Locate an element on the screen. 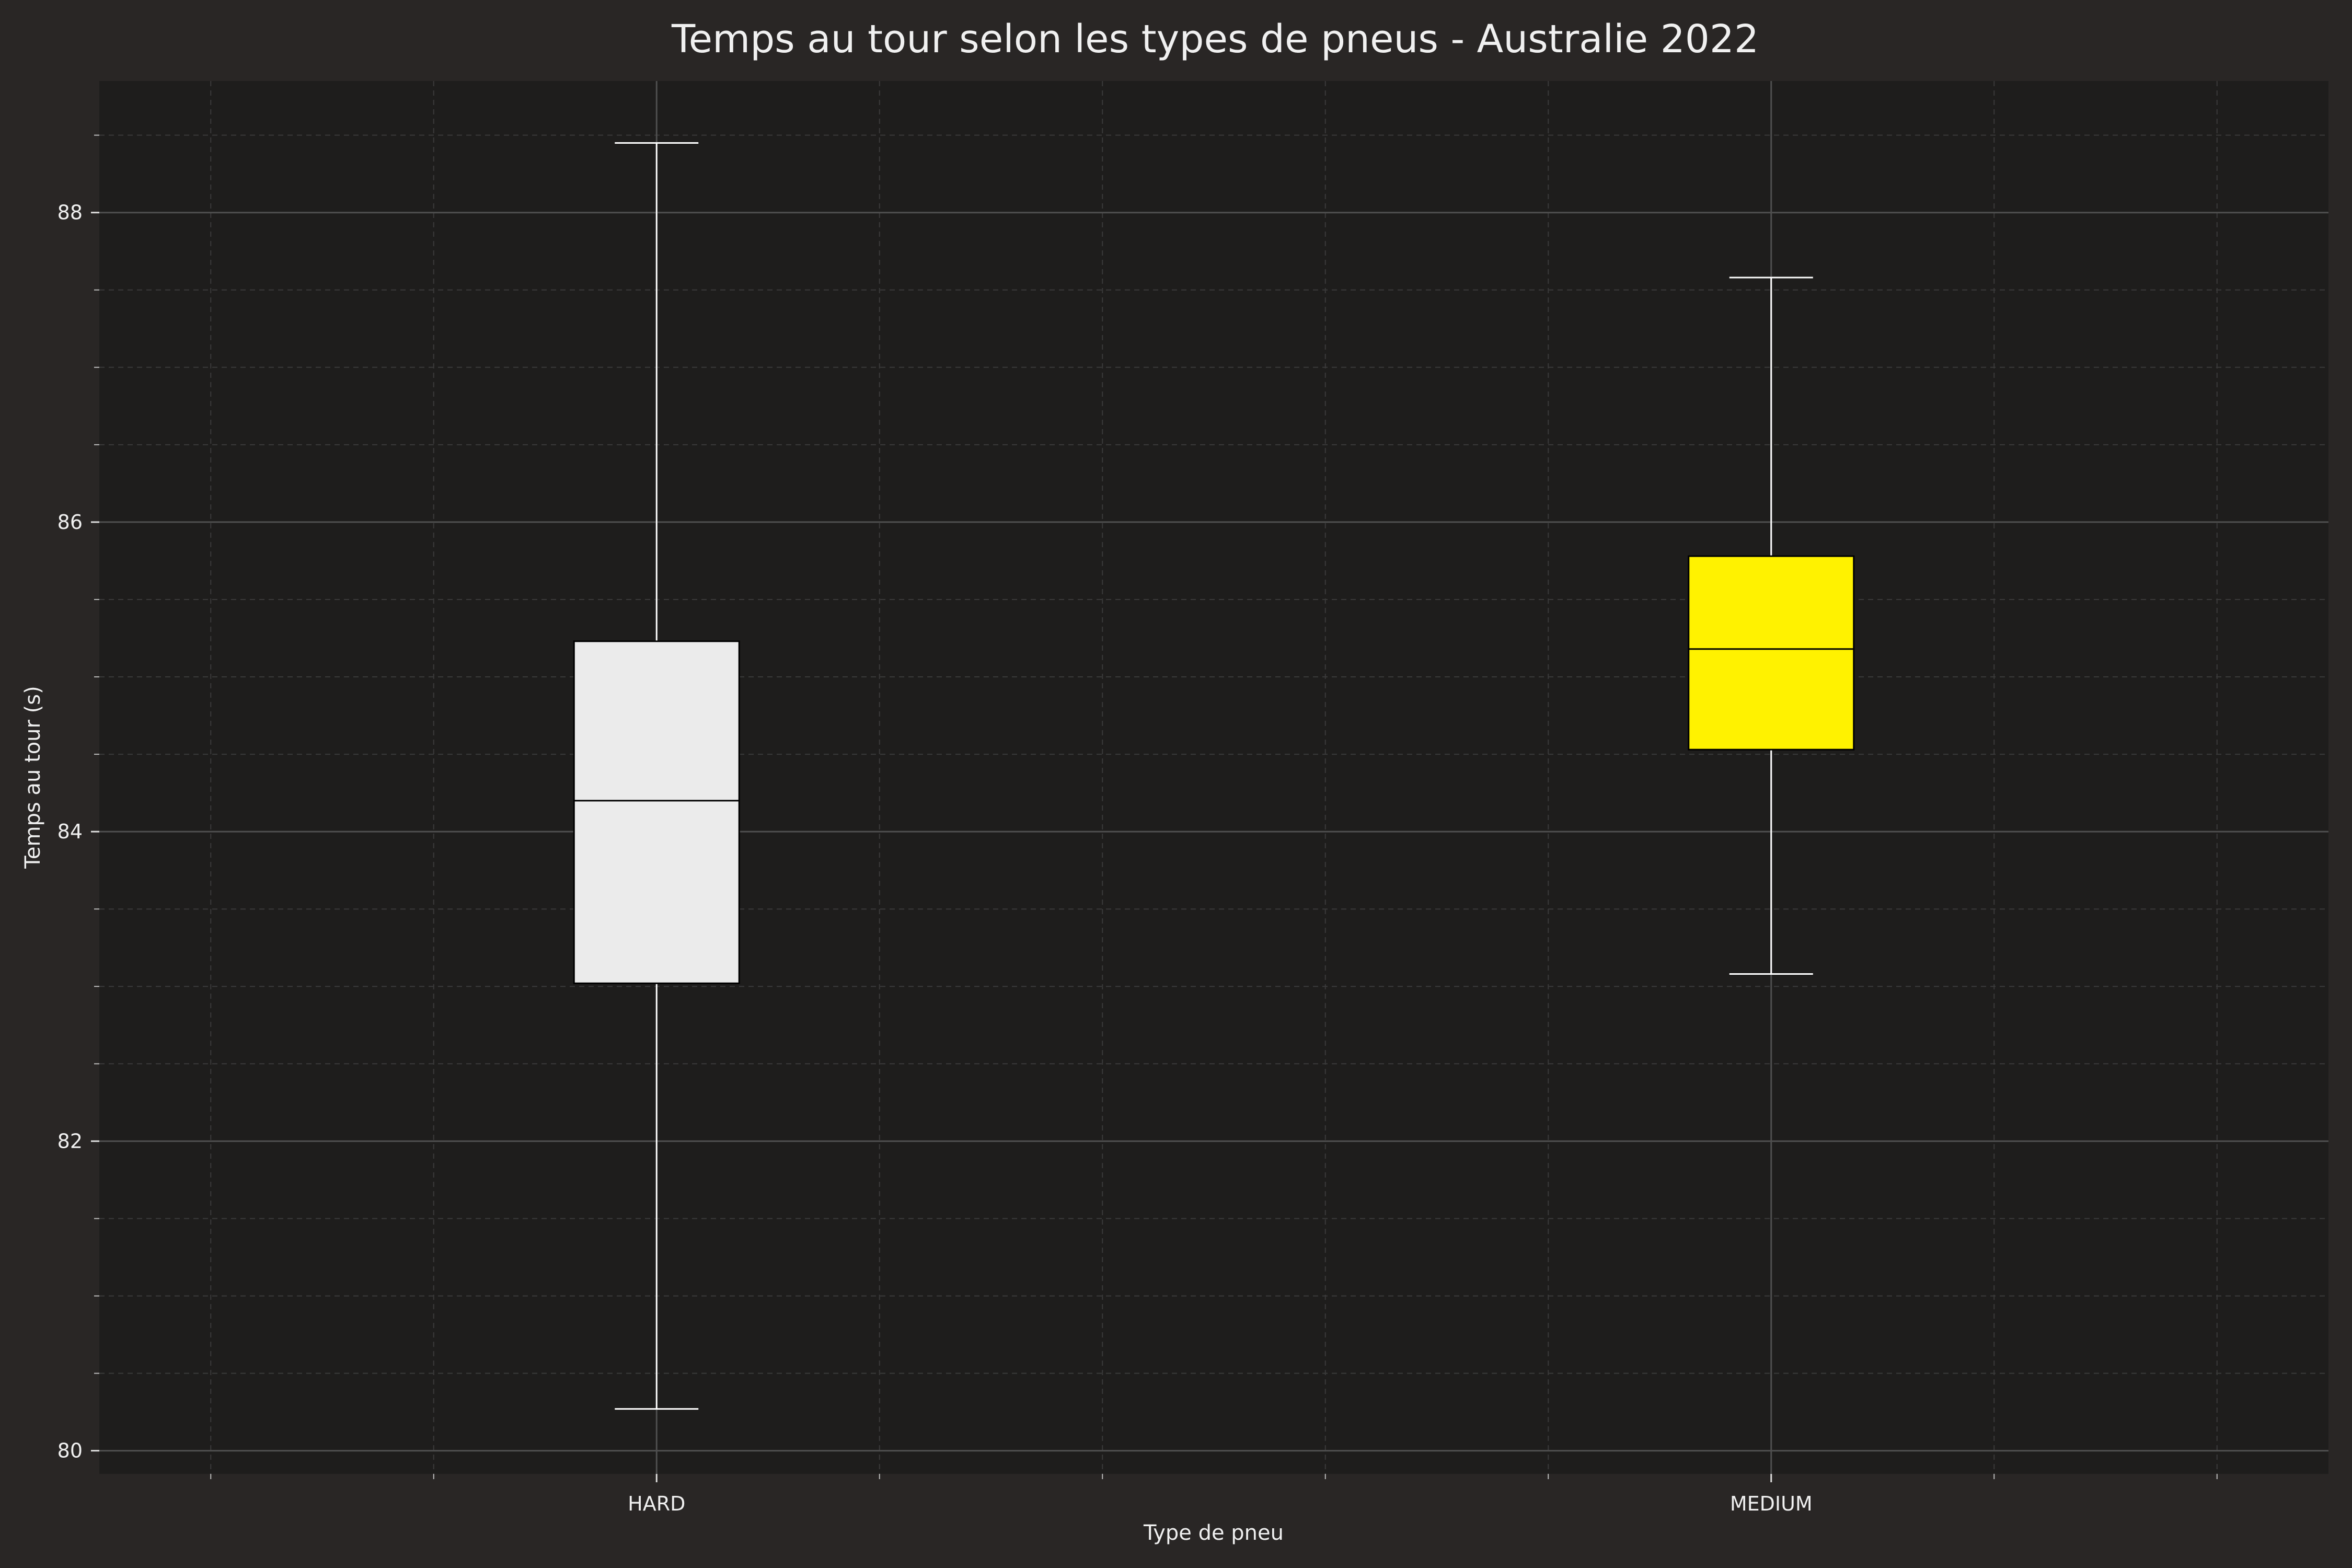 Image resolution: width=2352 pixels, height=1568 pixels. y-tick-label: 86 is located at coordinates (70, 522).